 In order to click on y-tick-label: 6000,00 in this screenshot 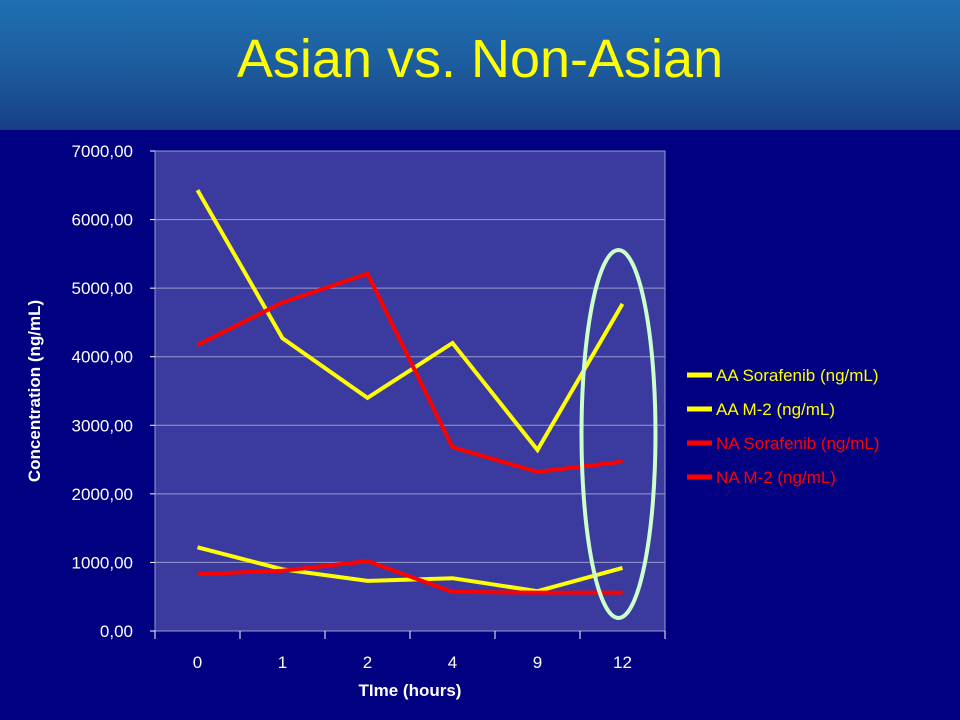, I will do `click(102, 220)`.